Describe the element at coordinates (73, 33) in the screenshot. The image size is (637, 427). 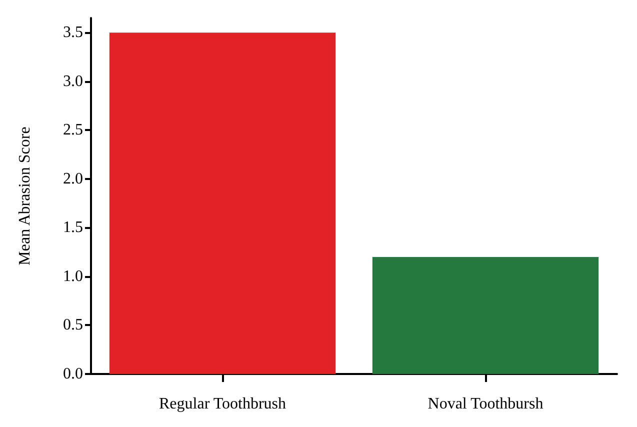
I see `y-tick-label: 3.5` at that location.